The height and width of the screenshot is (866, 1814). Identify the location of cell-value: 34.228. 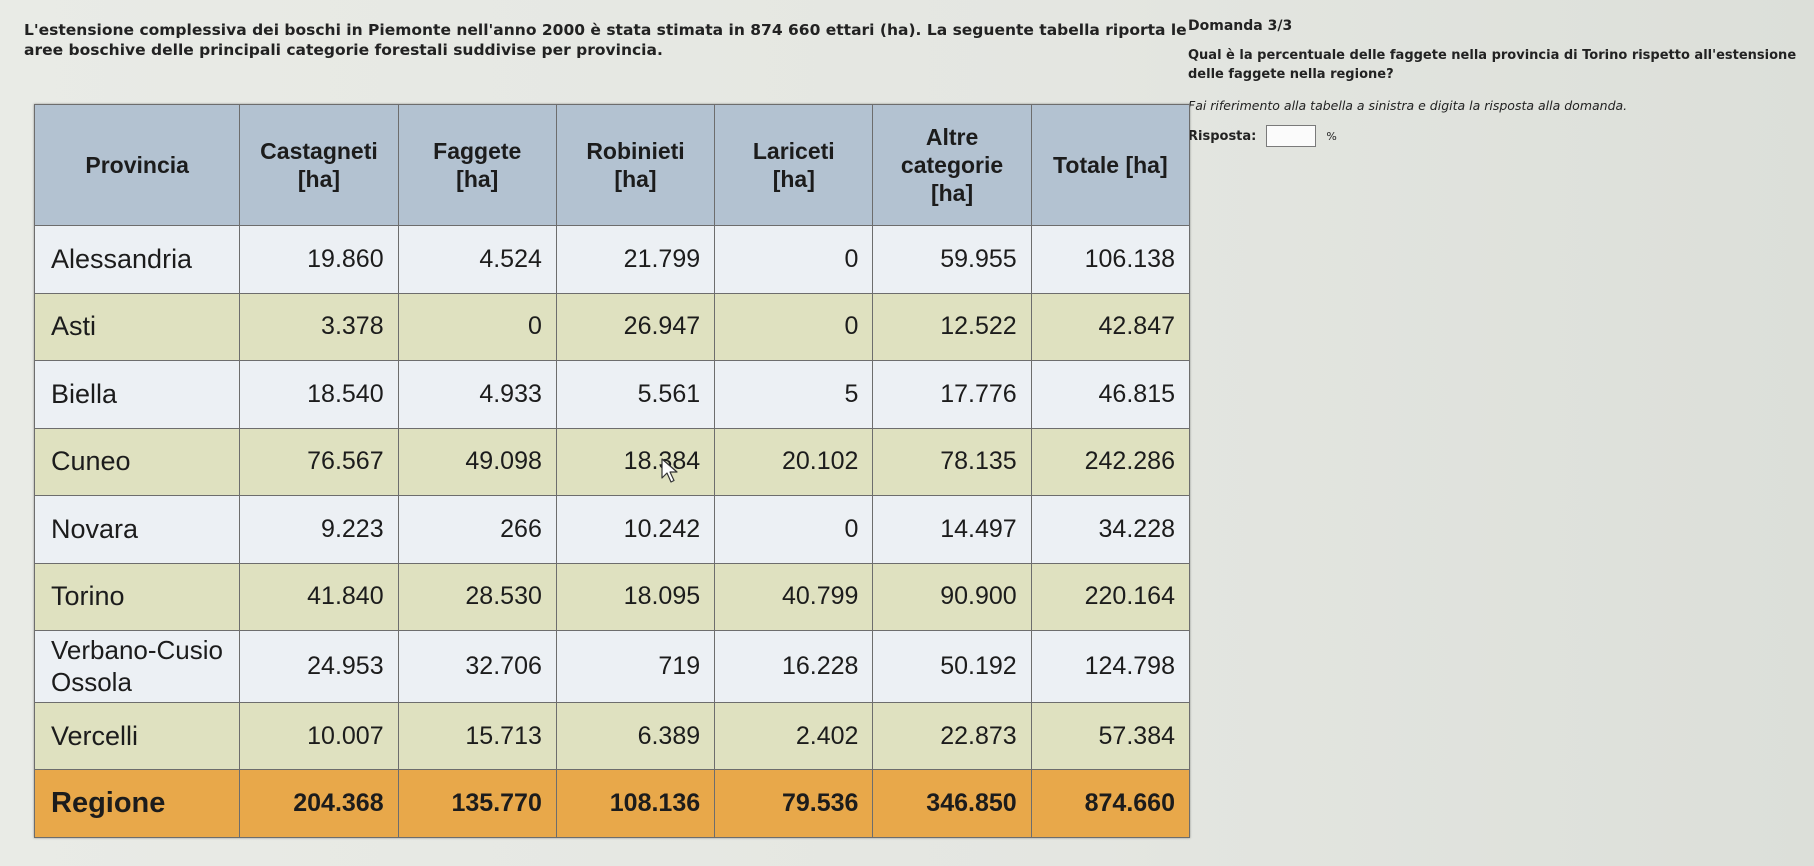
(1110, 529).